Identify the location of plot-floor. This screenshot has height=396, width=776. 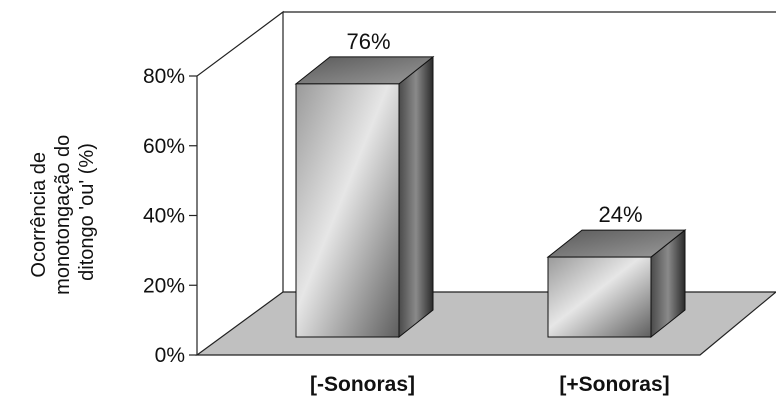
(485, 323).